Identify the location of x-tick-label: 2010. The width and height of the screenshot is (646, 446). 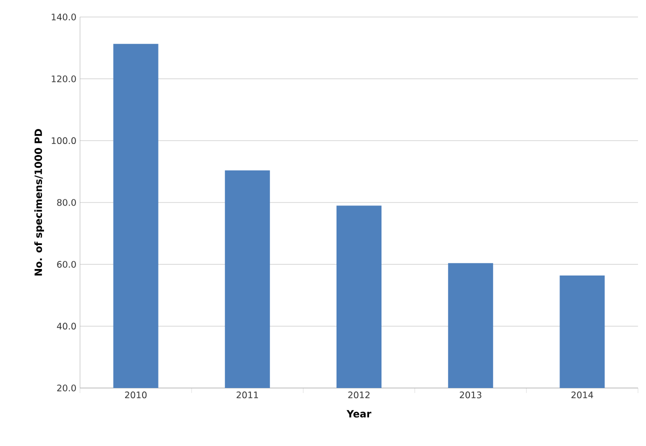
(136, 395).